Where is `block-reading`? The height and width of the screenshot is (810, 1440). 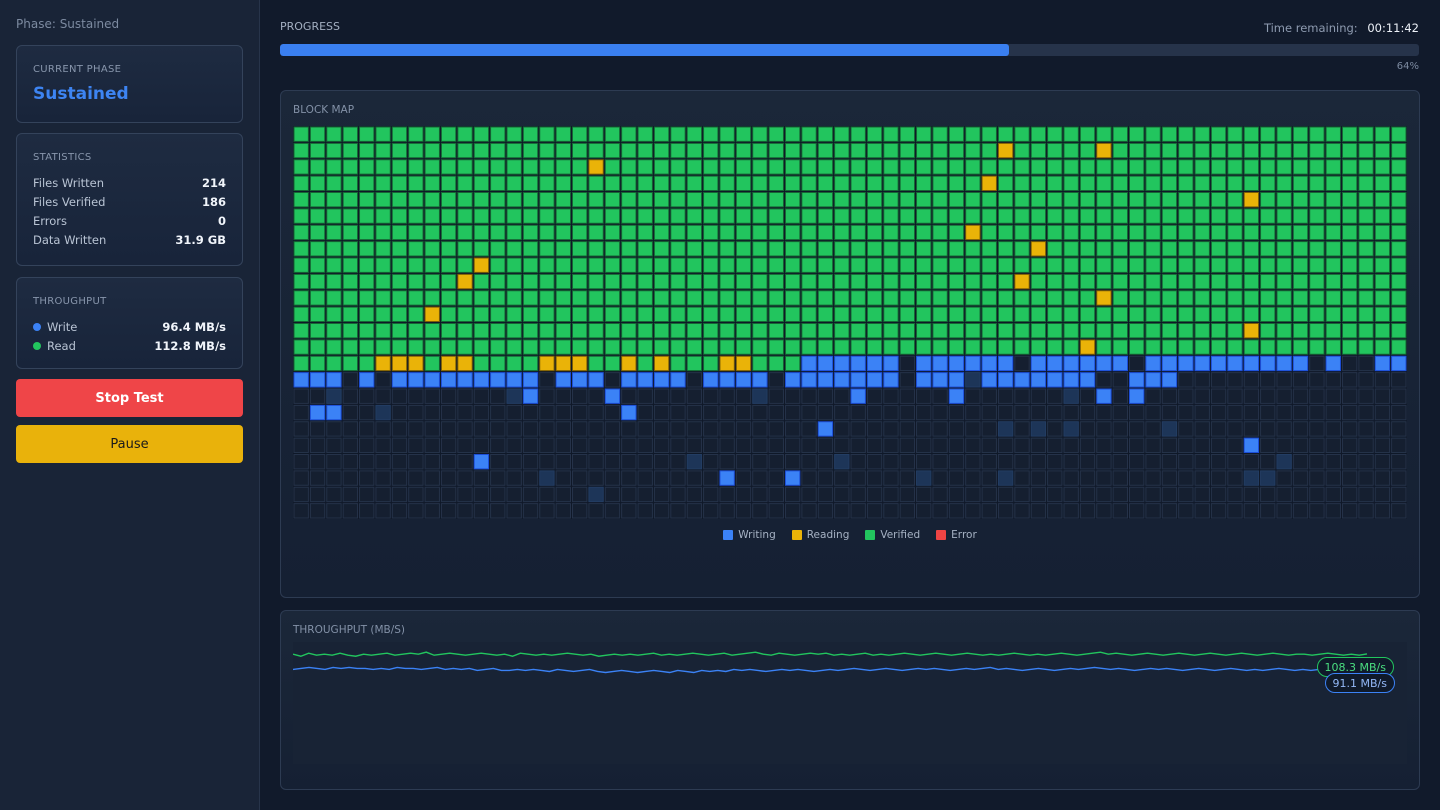
block-reading is located at coordinates (629, 363).